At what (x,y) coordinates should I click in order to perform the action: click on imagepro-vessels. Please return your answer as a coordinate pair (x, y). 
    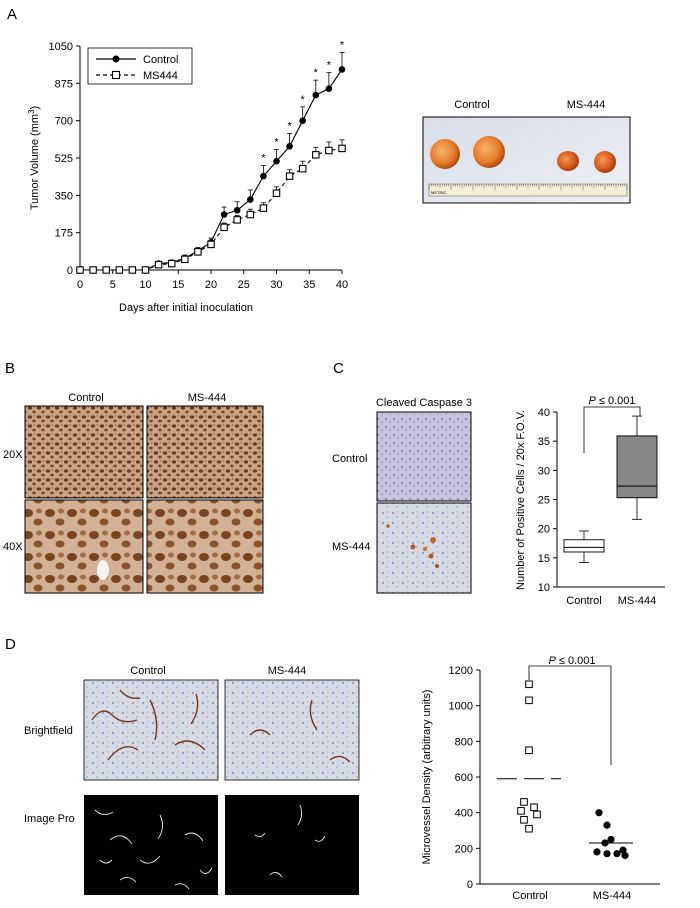
    Looking at the image, I should click on (210, 847).